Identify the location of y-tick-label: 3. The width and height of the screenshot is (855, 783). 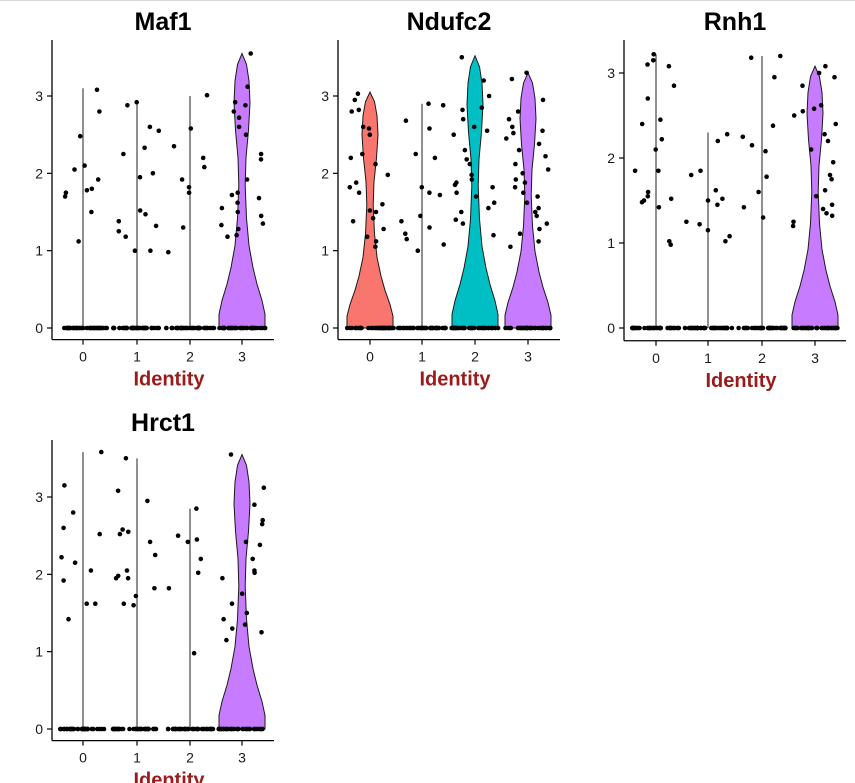
(39, 497).